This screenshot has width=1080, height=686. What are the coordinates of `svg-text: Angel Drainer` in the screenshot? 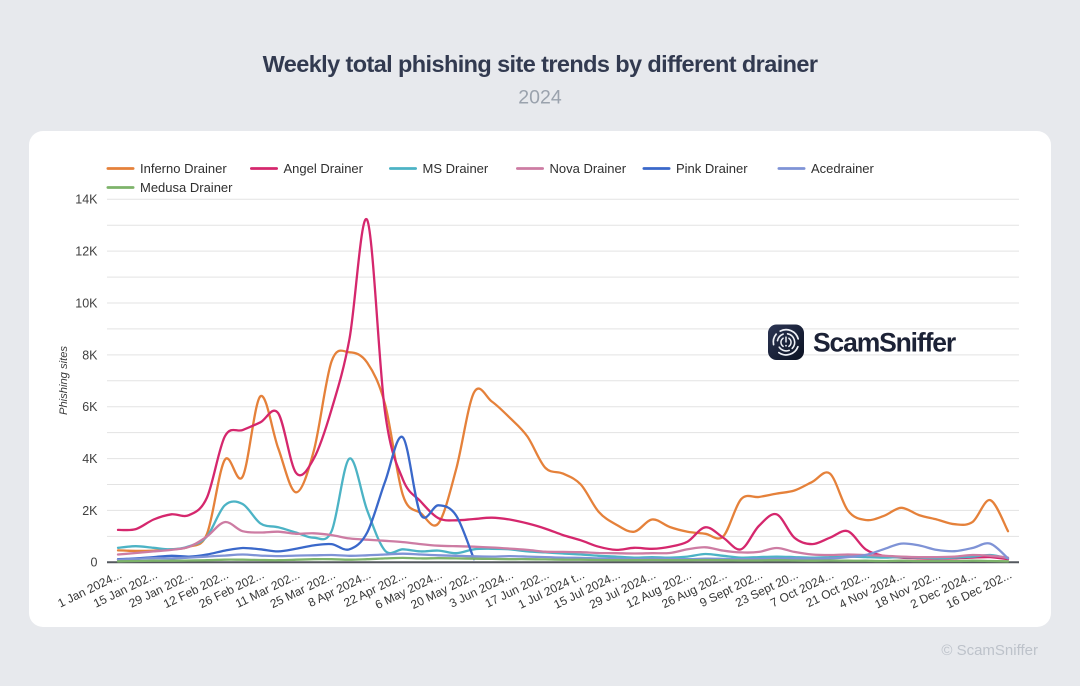 It's located at (324, 168).